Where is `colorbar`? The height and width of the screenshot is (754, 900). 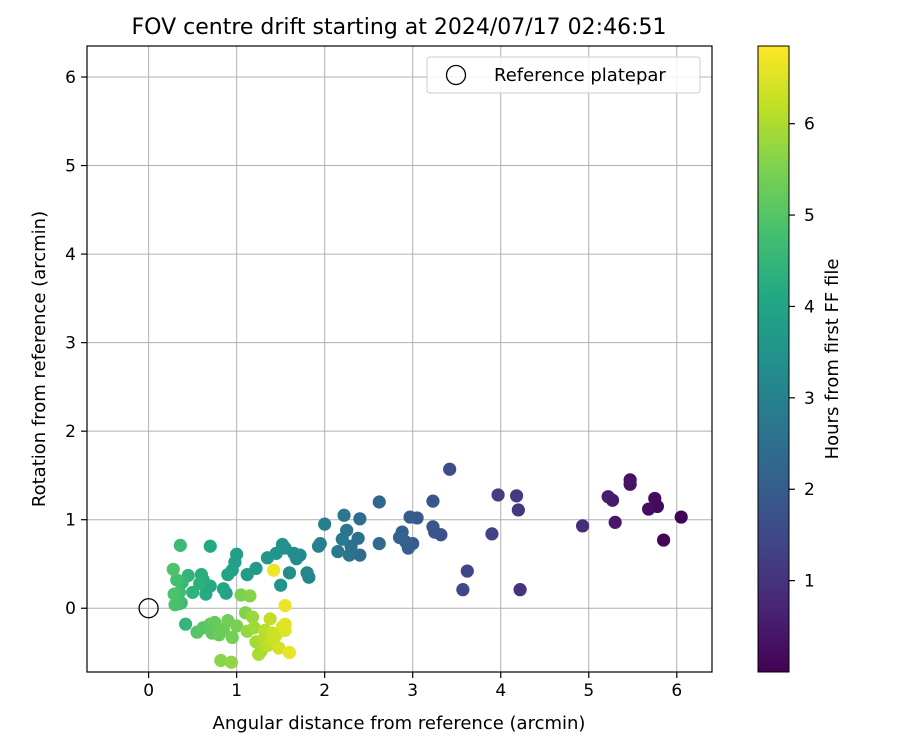
colorbar is located at coordinates (773, 359).